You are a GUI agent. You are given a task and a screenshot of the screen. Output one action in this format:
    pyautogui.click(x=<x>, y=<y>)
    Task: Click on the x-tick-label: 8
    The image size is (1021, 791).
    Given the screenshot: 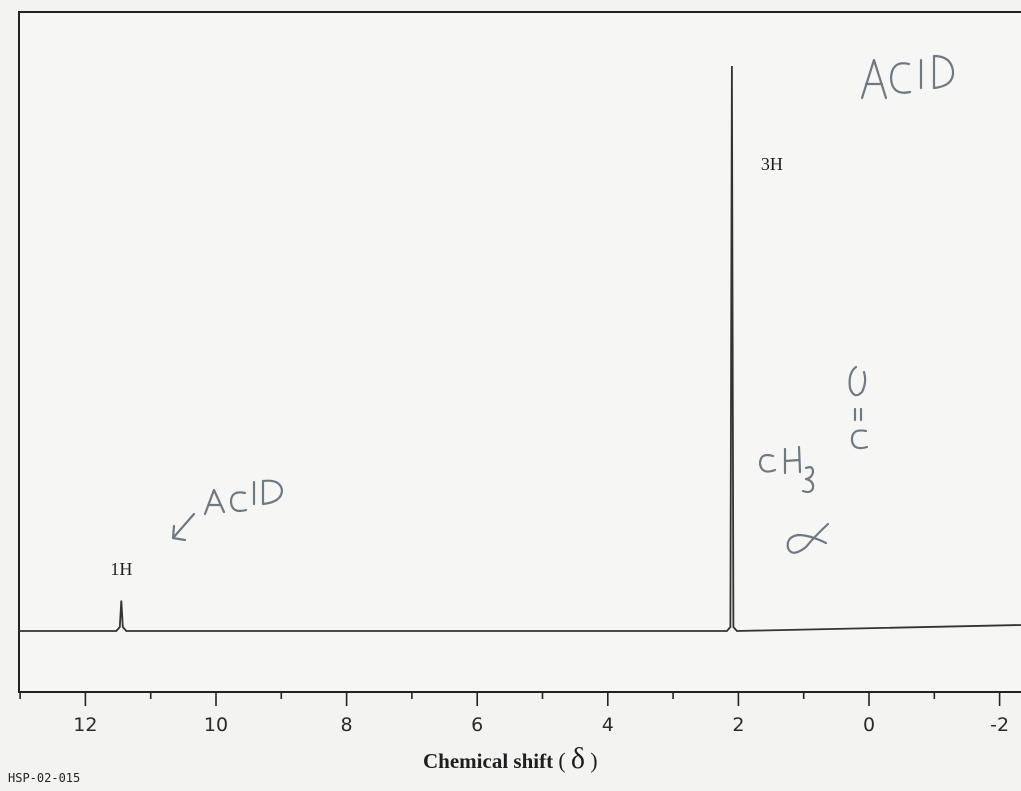 What is the action you would take?
    pyautogui.click(x=347, y=725)
    